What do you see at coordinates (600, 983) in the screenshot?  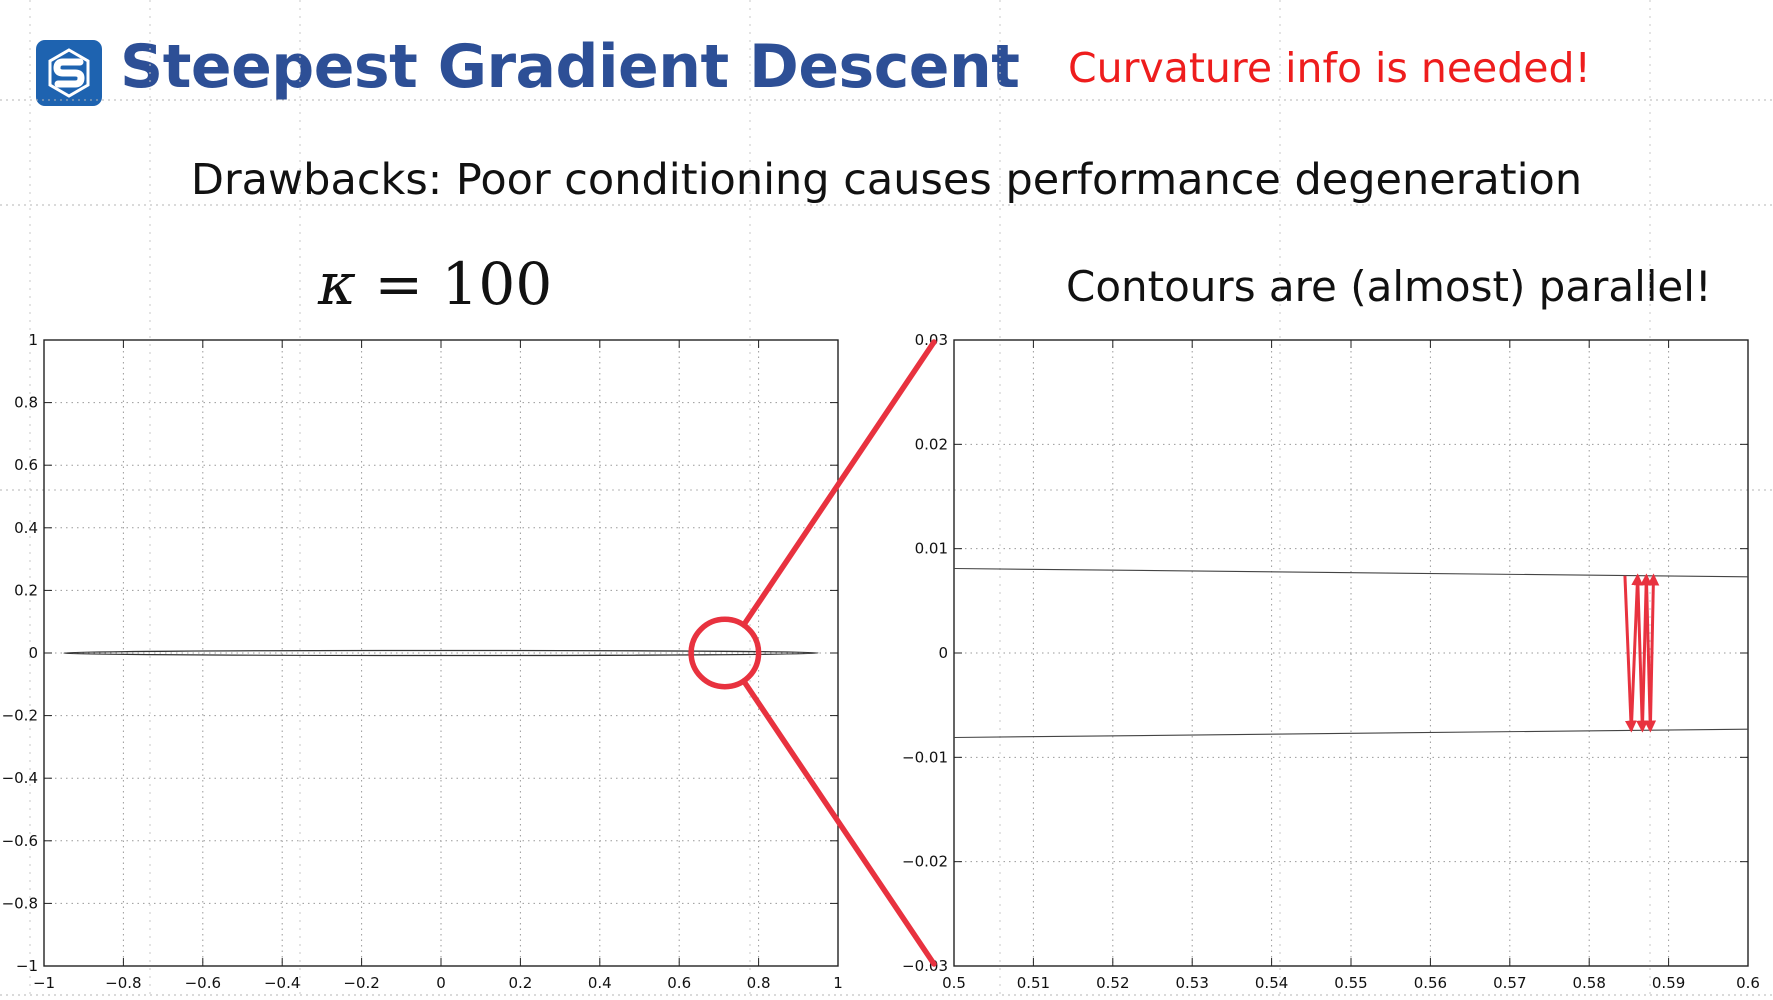 I see `left-x-tick-label: 0.4` at bounding box center [600, 983].